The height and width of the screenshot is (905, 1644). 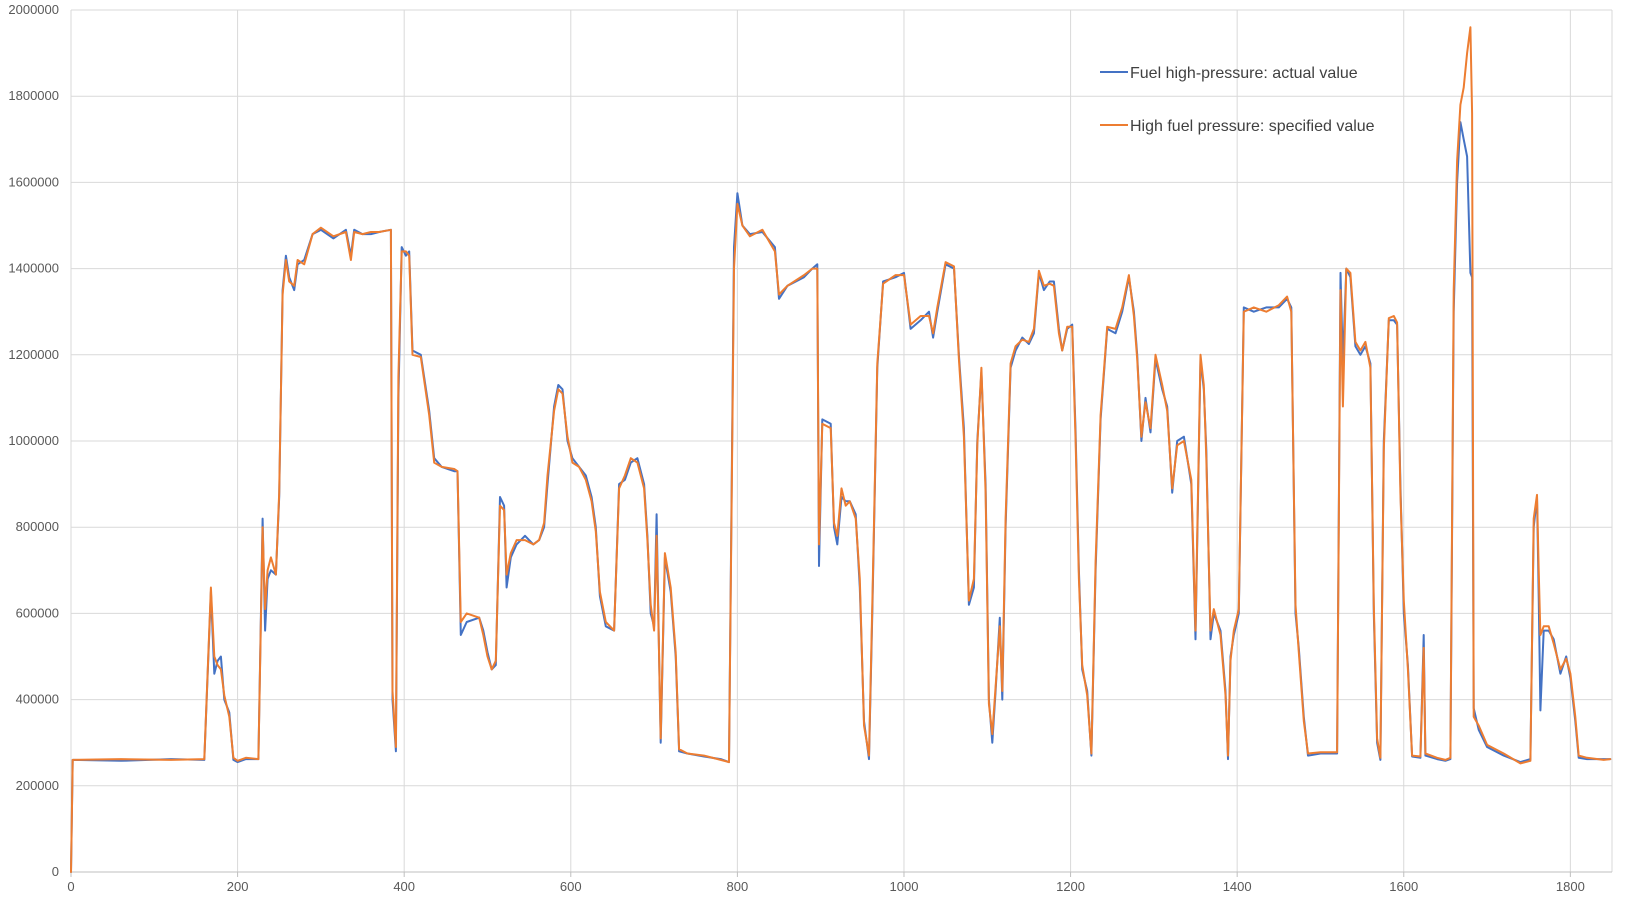 What do you see at coordinates (1070, 886) in the screenshot?
I see `x-tick-label: 1200` at bounding box center [1070, 886].